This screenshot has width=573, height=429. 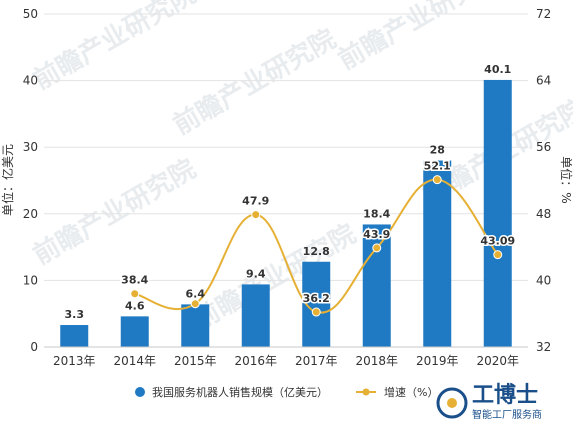 What do you see at coordinates (376, 361) in the screenshot?
I see `x-tick-label: 2018年` at bounding box center [376, 361].